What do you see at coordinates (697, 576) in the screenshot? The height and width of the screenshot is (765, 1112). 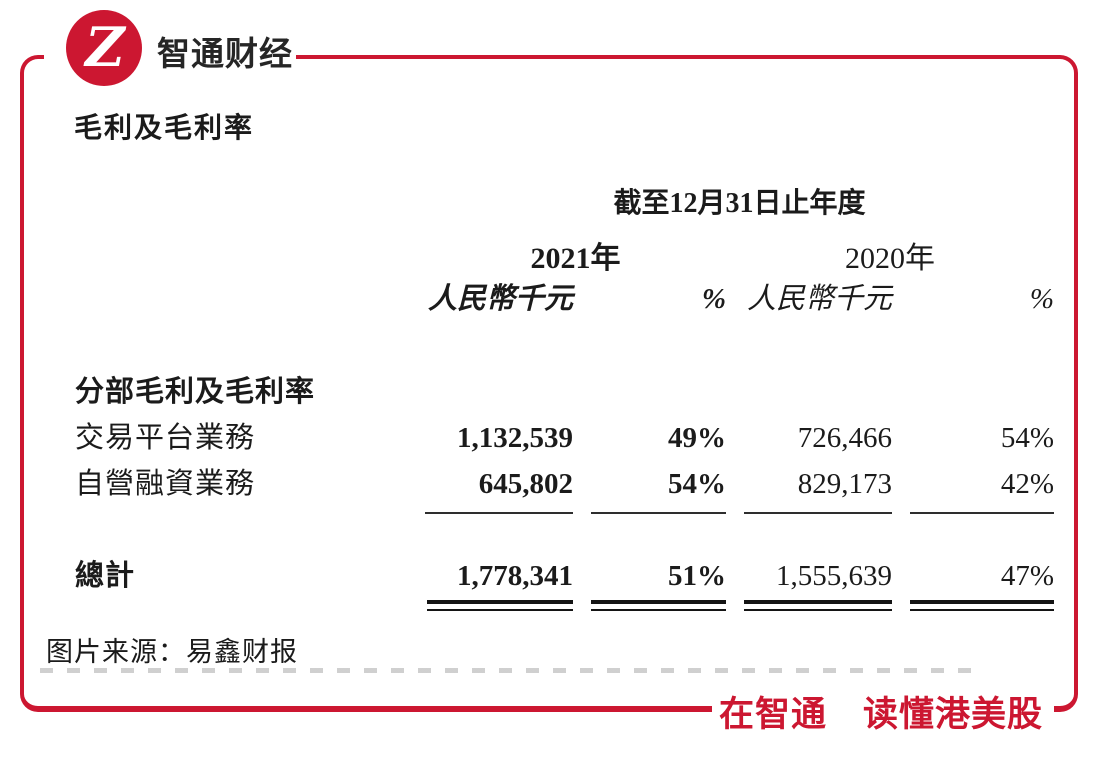 I see `total-pct-2021: 51%` at bounding box center [697, 576].